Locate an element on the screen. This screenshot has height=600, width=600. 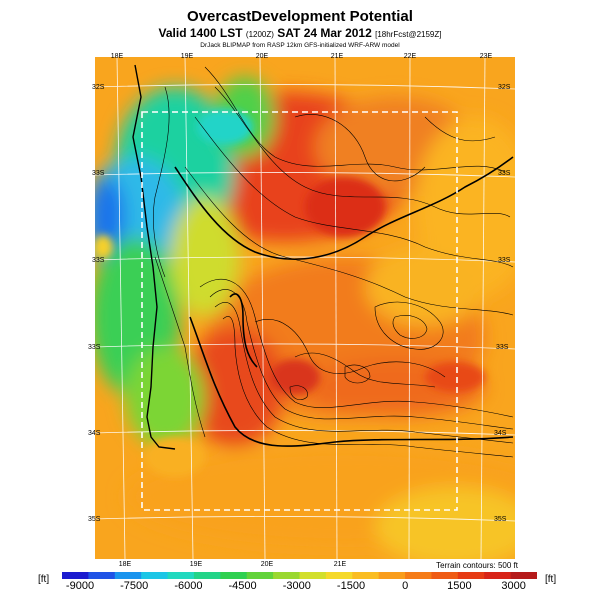
lon-label-bottom: 18E is located at coordinates (125, 564).